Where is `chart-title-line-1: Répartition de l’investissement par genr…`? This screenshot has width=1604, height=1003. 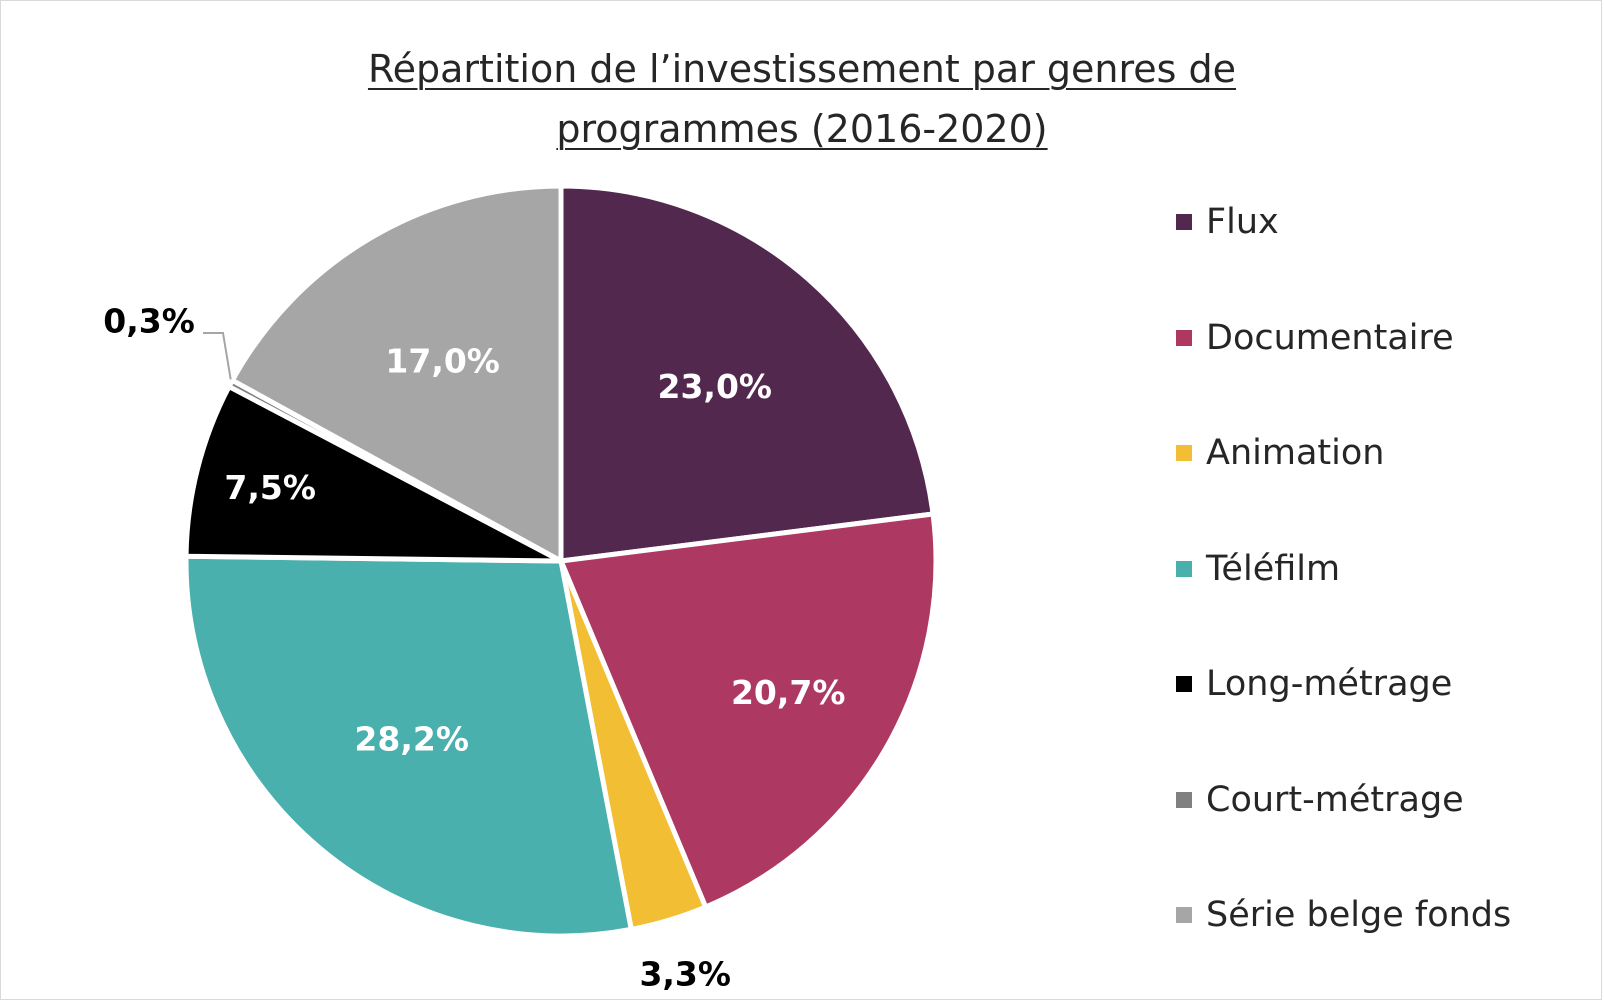 chart-title-line-1: Répartition de l’investissement par genr… is located at coordinates (802, 69).